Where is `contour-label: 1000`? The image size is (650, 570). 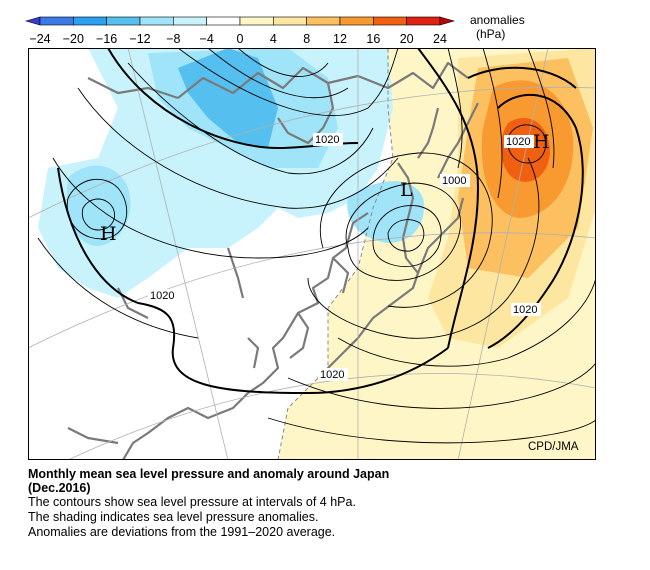 contour-label: 1000 is located at coordinates (454, 181).